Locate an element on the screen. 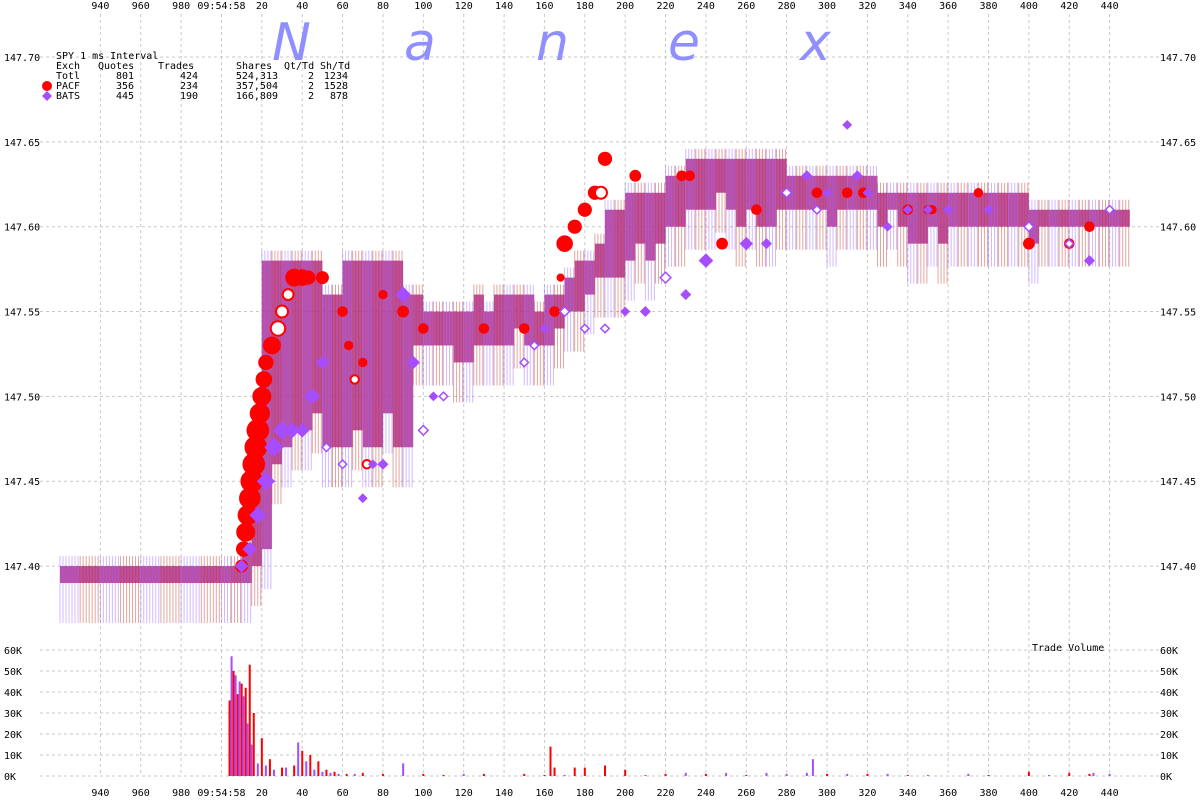 Image resolution: width=1200 pixels, height=800 pixels. x-tick-label-bottom: 340 is located at coordinates (908, 793).